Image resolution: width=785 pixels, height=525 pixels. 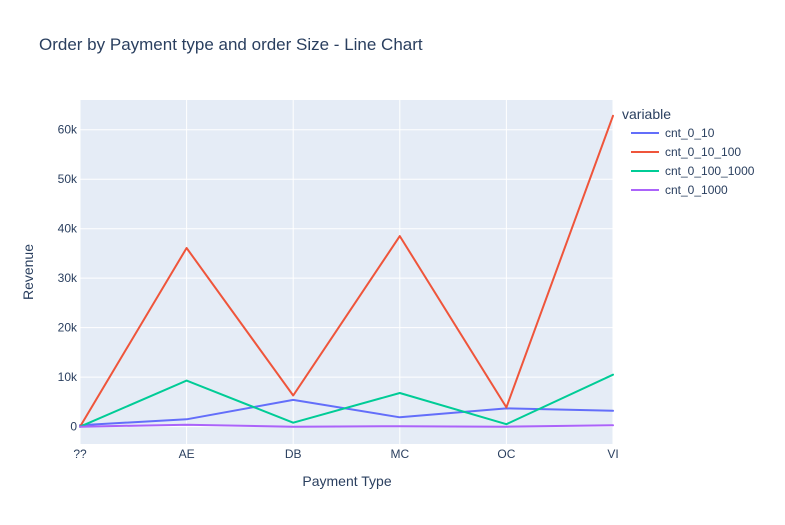 What do you see at coordinates (68, 377) in the screenshot?
I see `y-tick-label: 10k` at bounding box center [68, 377].